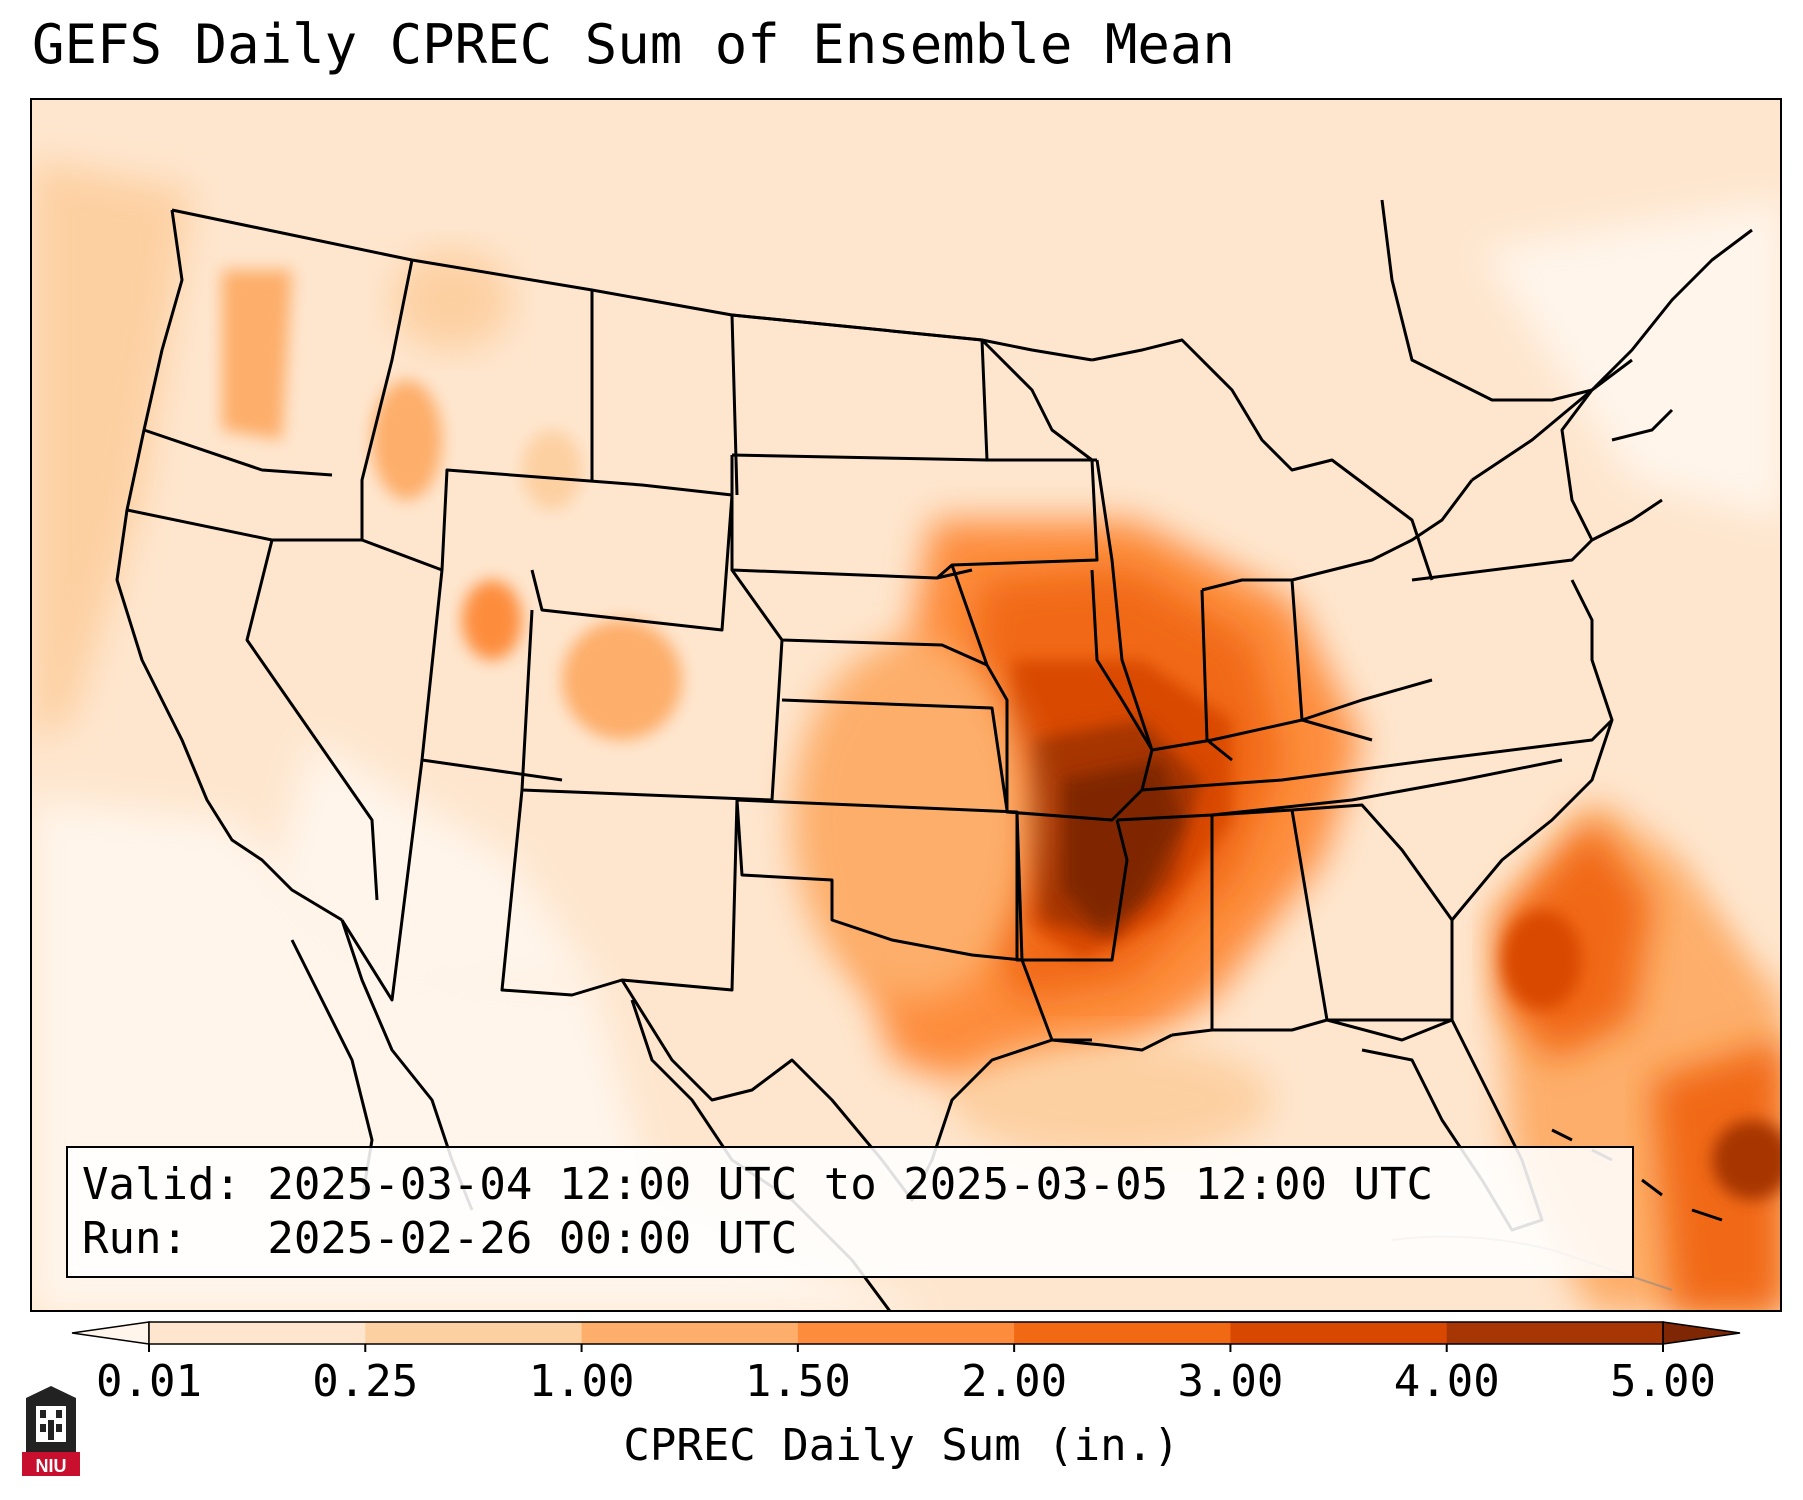 This screenshot has height=1500, width=1803. I want to click on colorbar-extend-min, so click(110, 1333).